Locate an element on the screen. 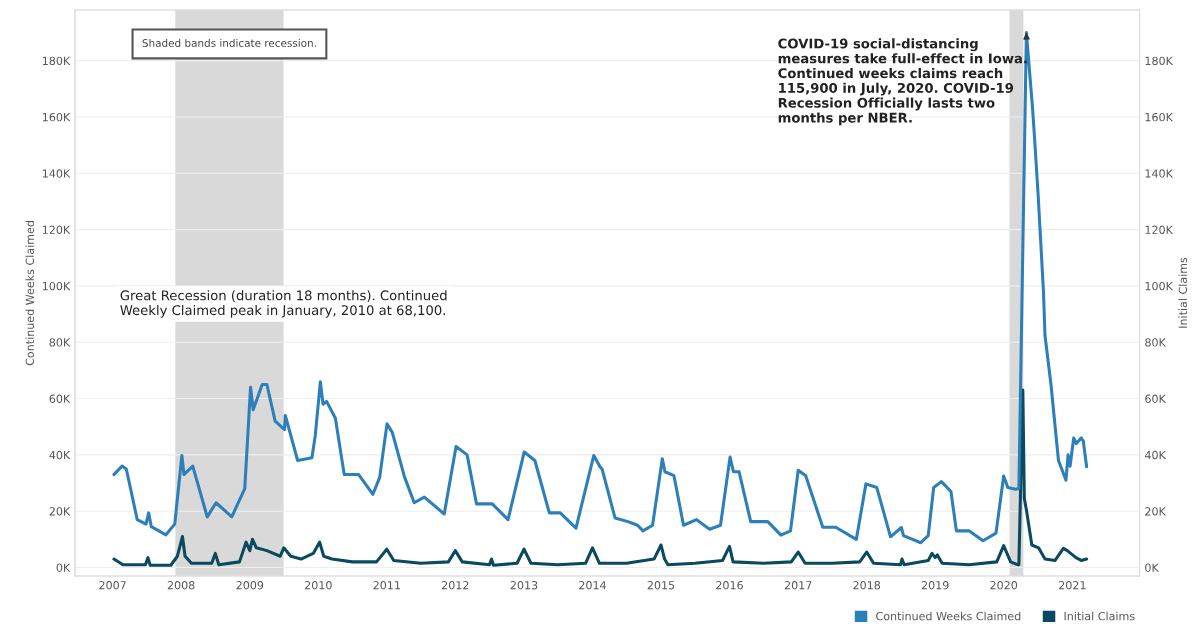  y2-tick-label: 40K is located at coordinates (1155, 455).